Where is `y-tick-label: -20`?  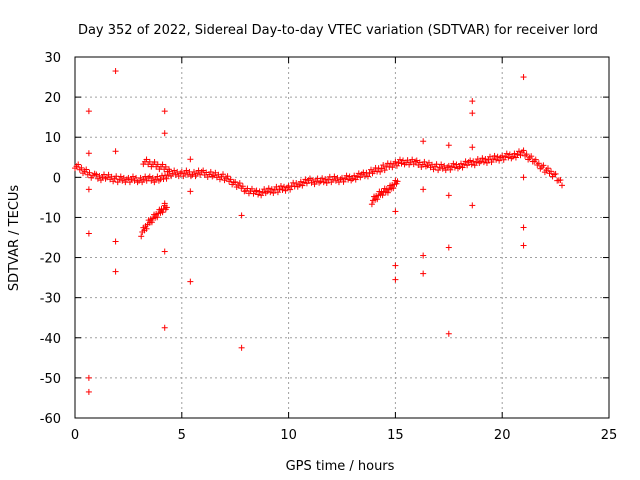 y-tick-label: -20 is located at coordinates (50, 259).